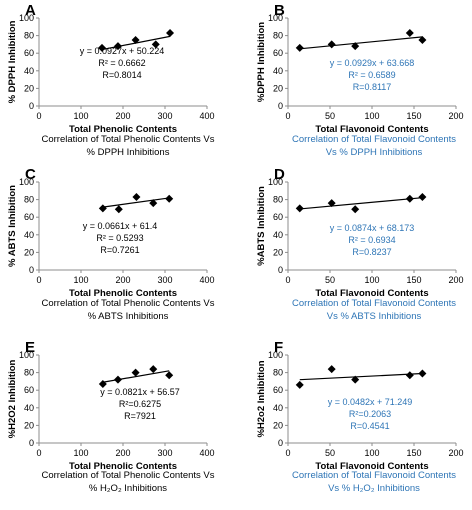 The image size is (472, 510). Describe the element at coordinates (128, 488) in the screenshot. I see `panel-caption-line: % H₂O₂ Inhibitions` at that location.